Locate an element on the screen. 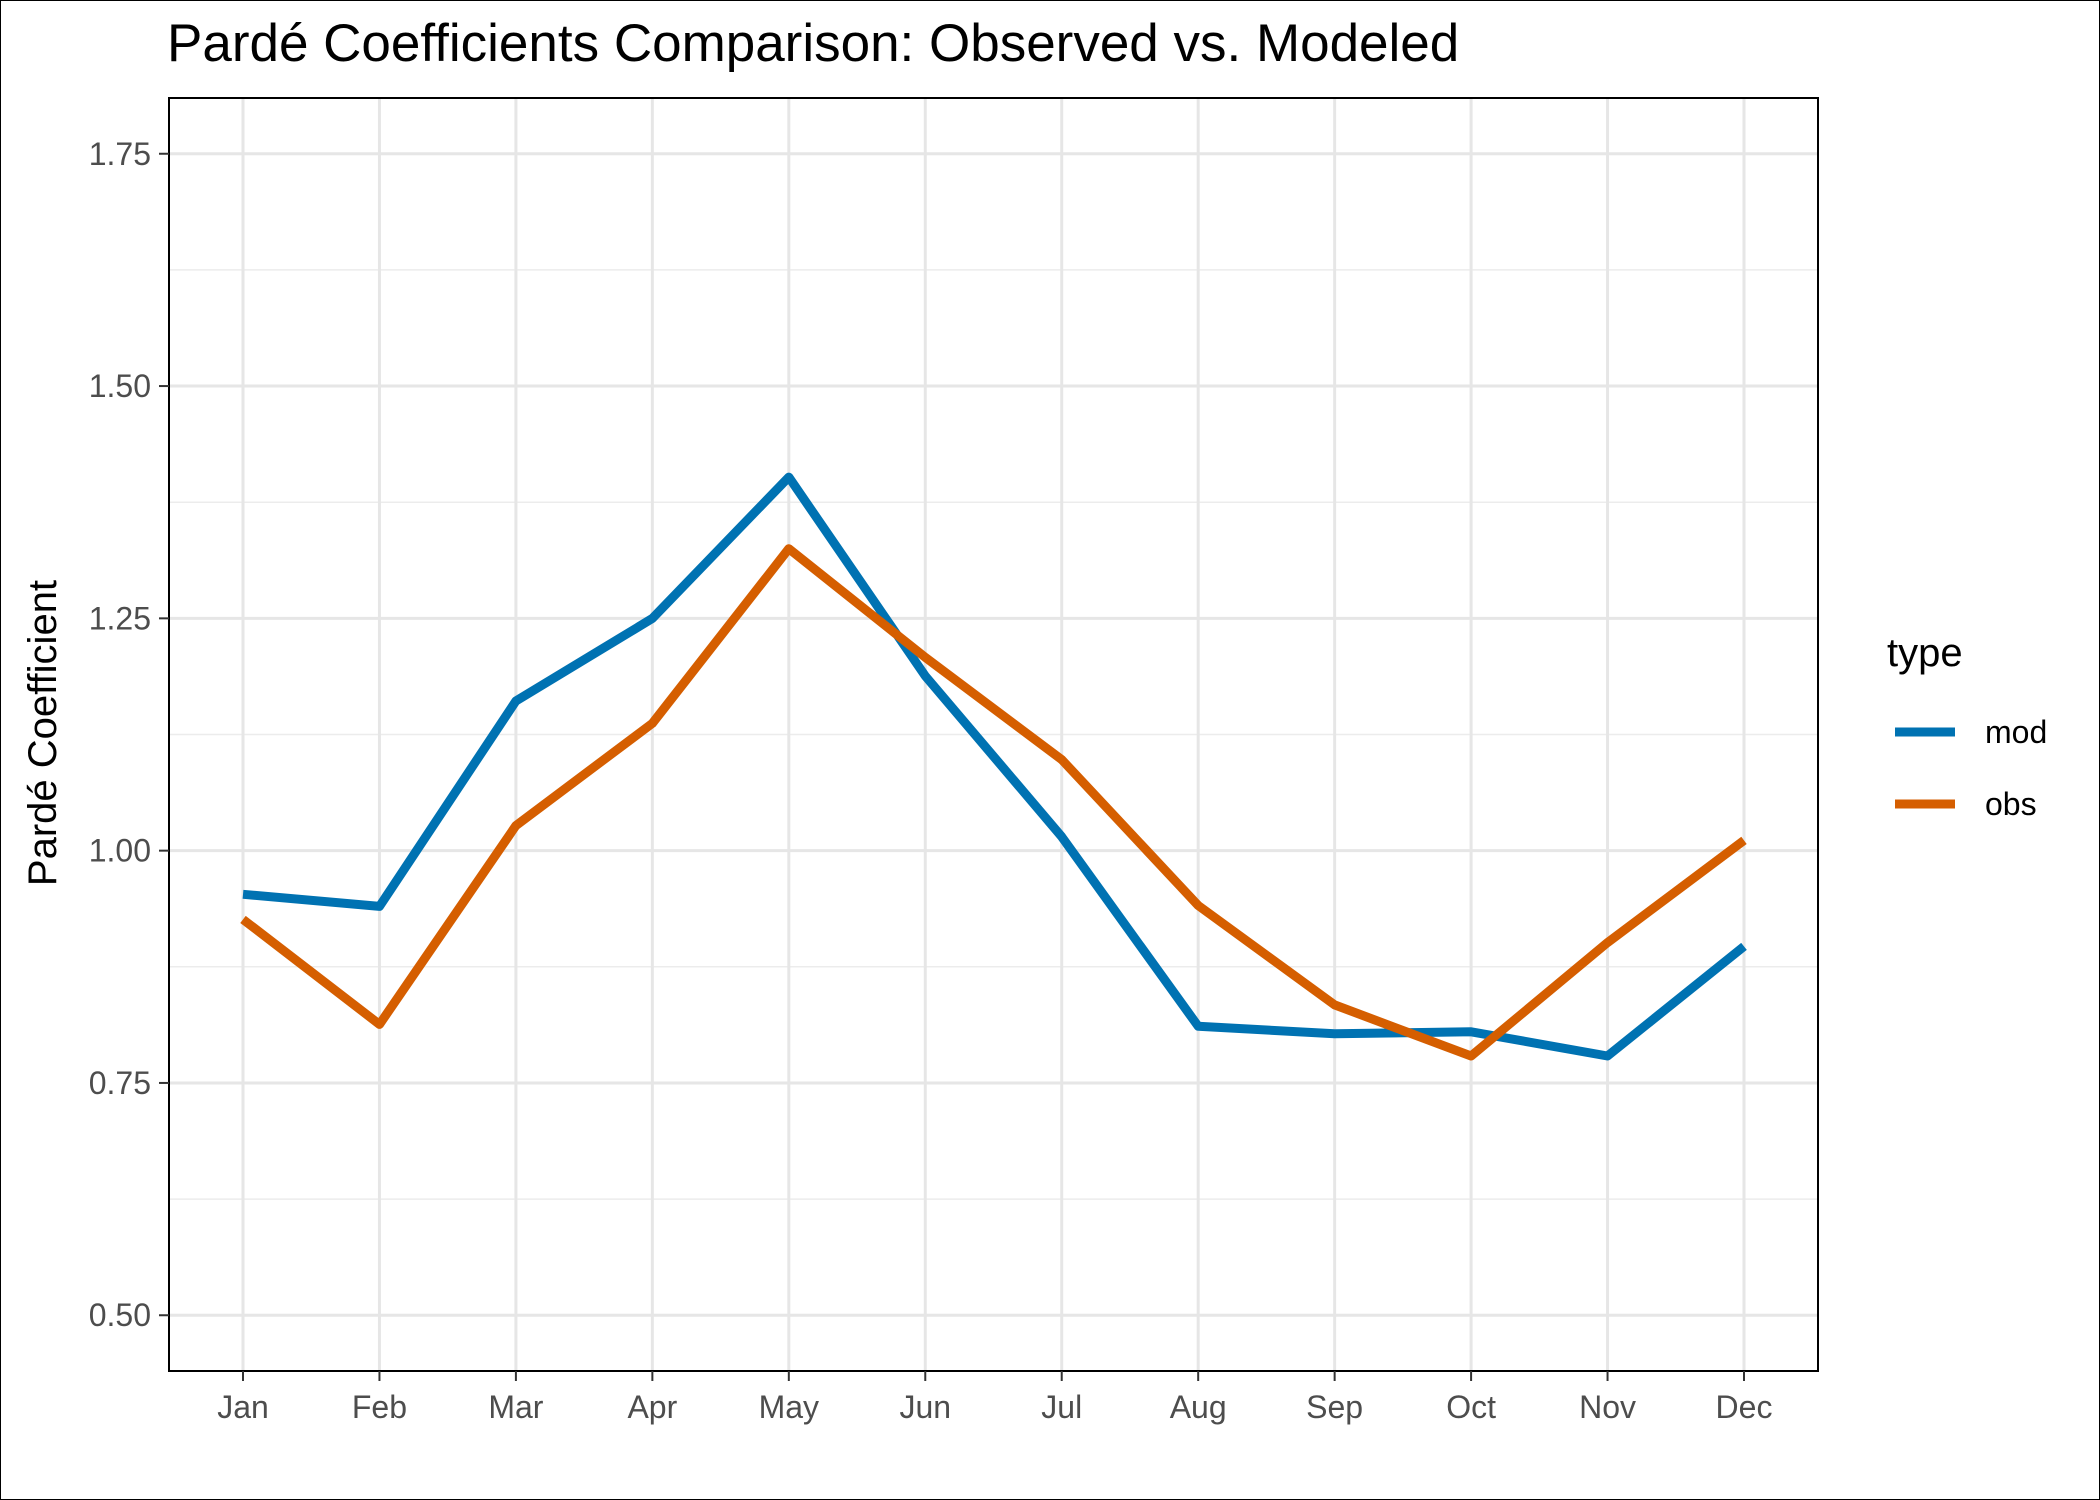 The image size is (2100, 1500). x-tick-label: May is located at coordinates (789, 1407).